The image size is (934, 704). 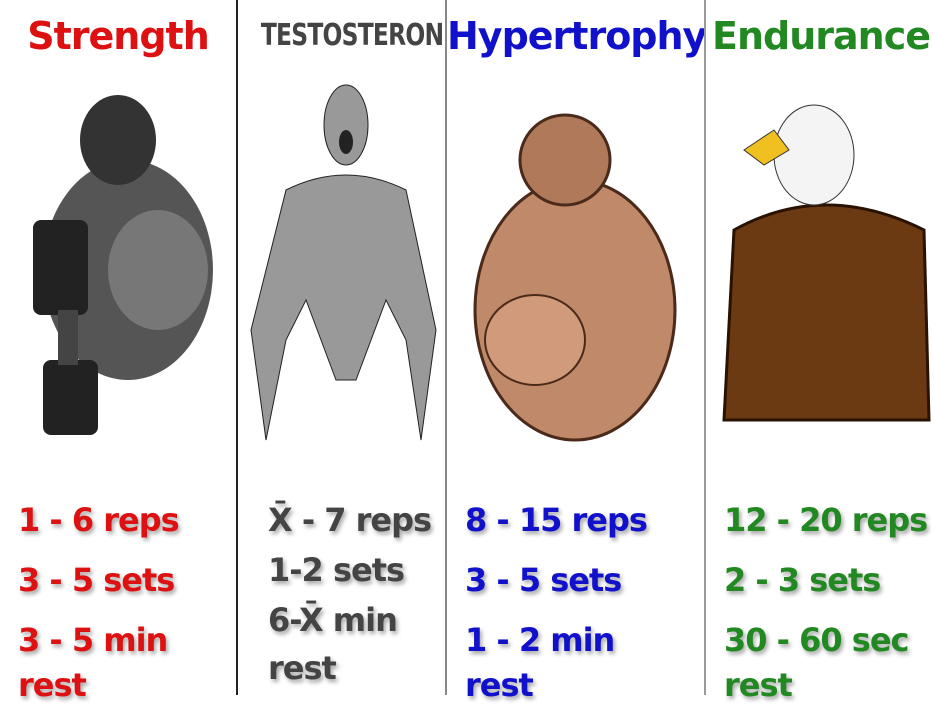 I want to click on sets-text: 2 - 3 sets, so click(x=802, y=580).